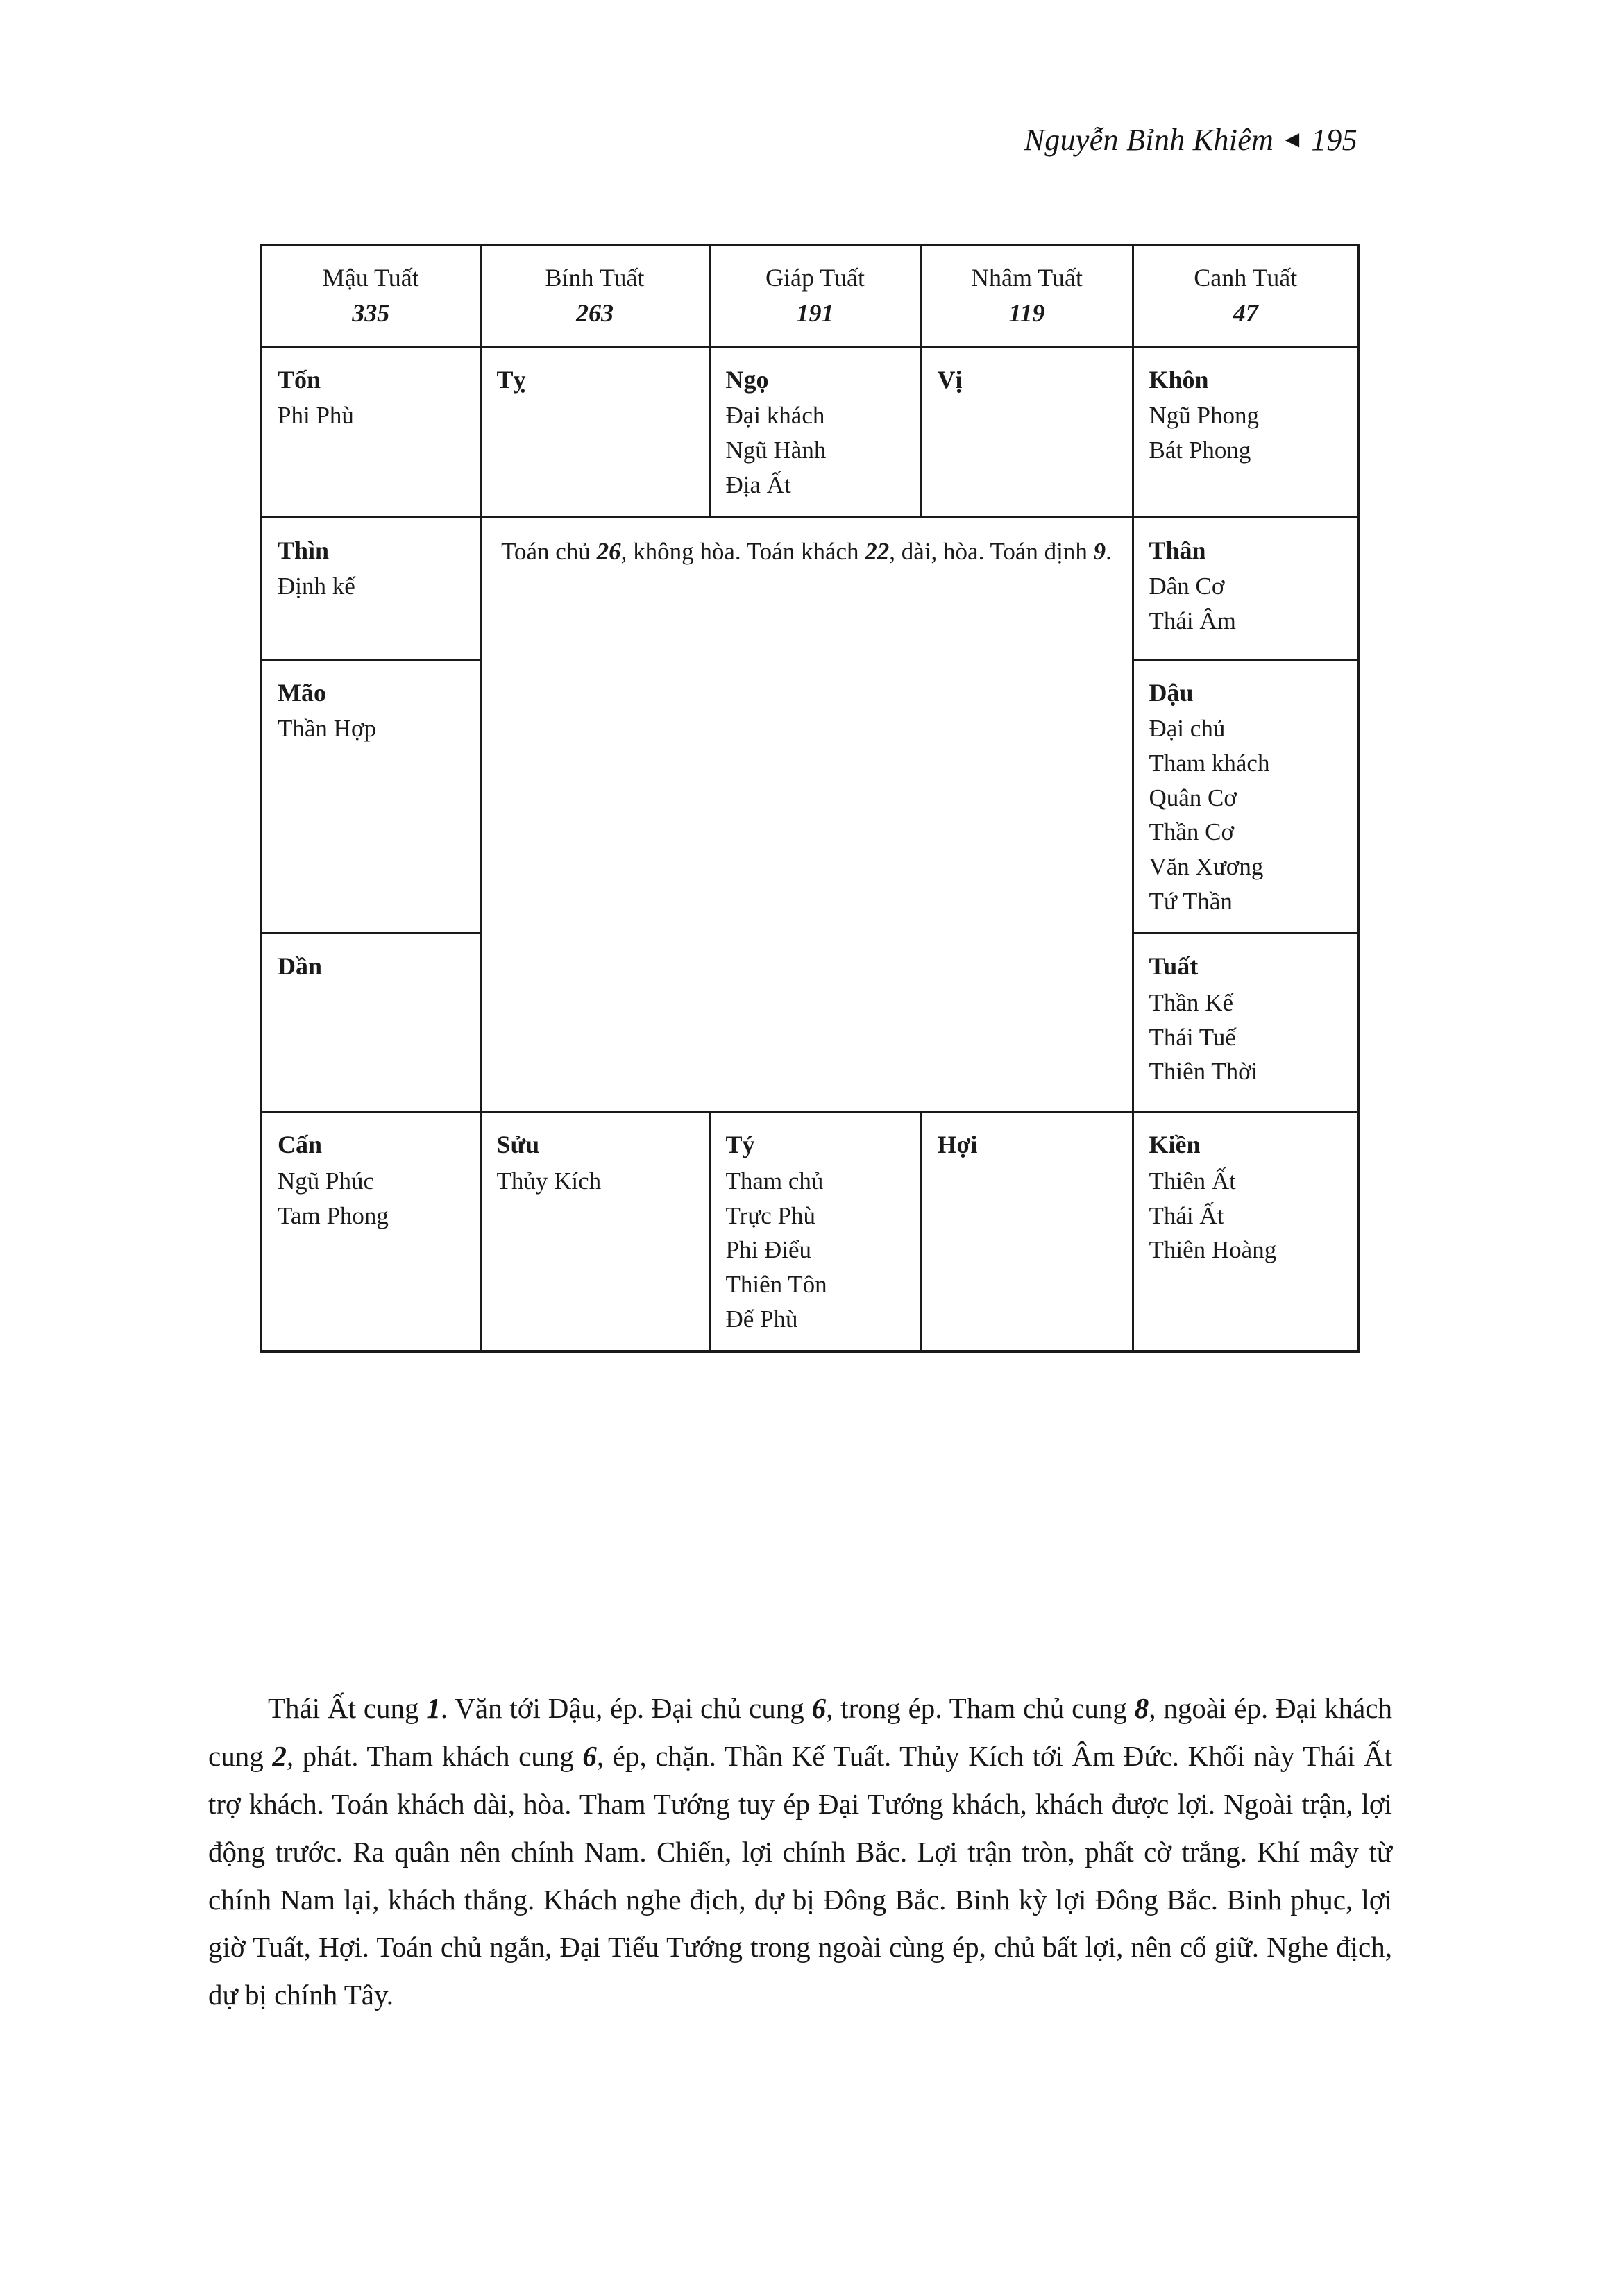 The height and width of the screenshot is (2296, 1599). Describe the element at coordinates (1026, 278) in the screenshot. I see `header-cell-name: Nhâm Tuất` at that location.